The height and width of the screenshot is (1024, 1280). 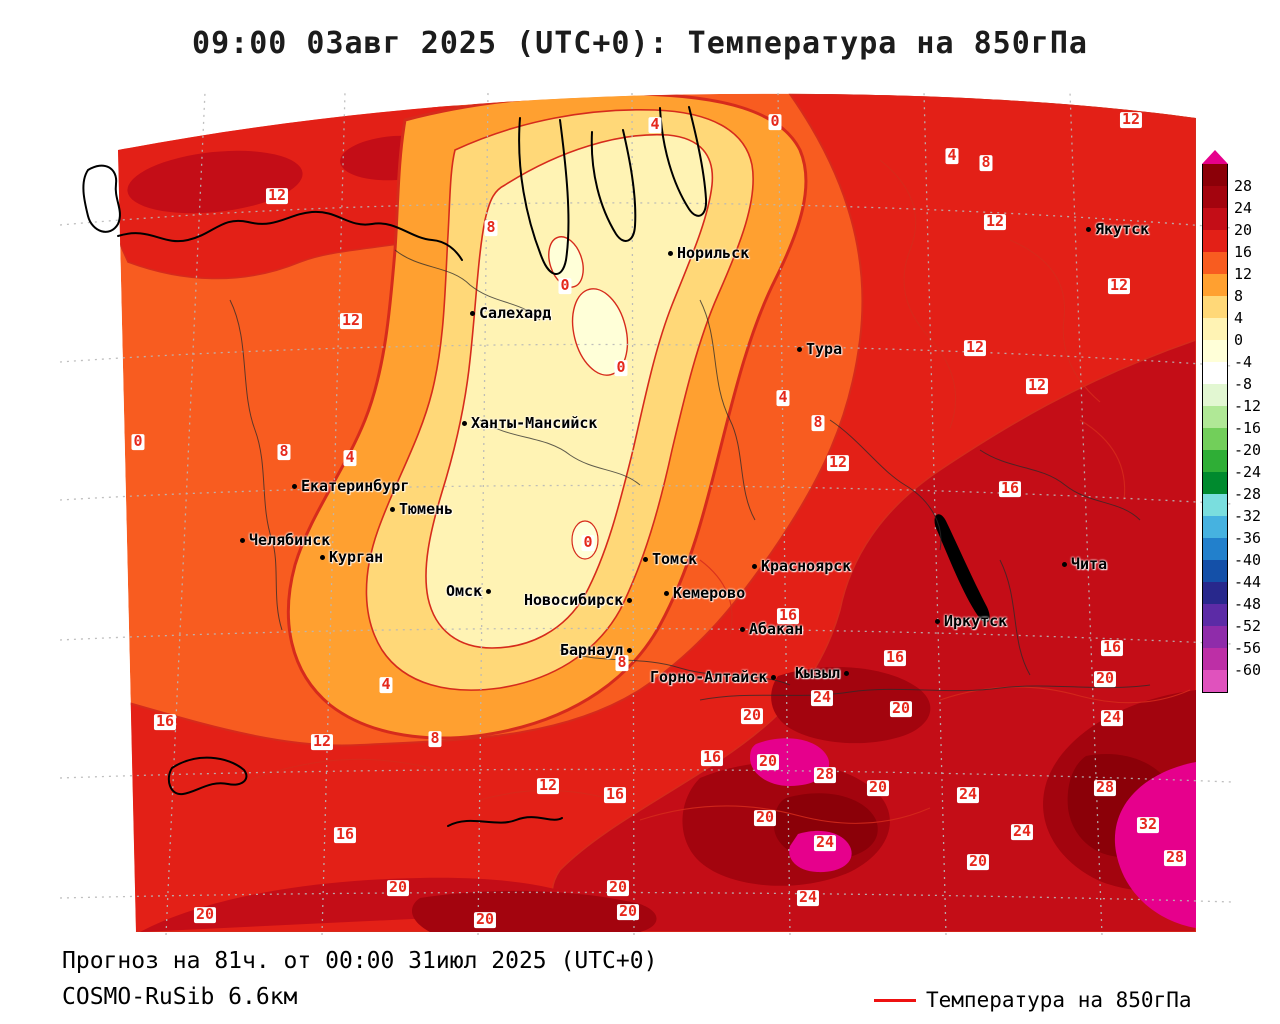 What do you see at coordinates (1215, 157) in the screenshot?
I see `colorbar-overflow-arrow` at bounding box center [1215, 157].